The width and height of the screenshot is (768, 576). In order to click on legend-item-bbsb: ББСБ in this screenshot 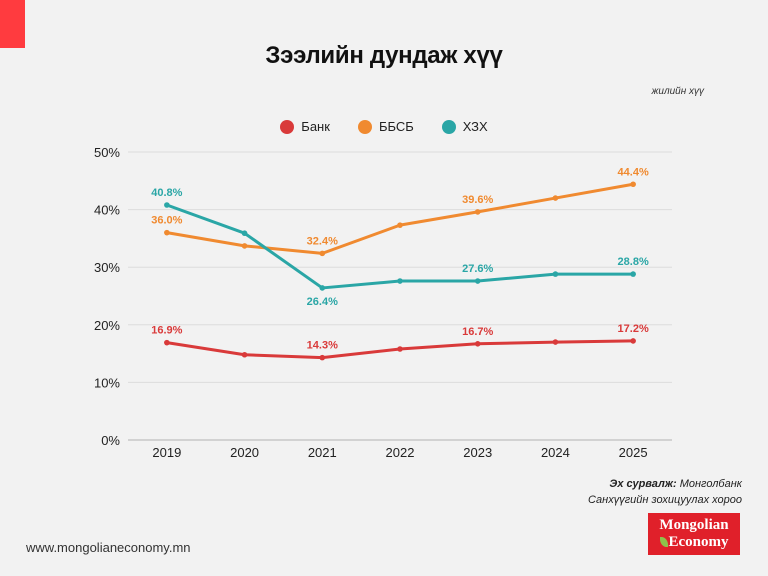, I will do `click(385, 126)`.